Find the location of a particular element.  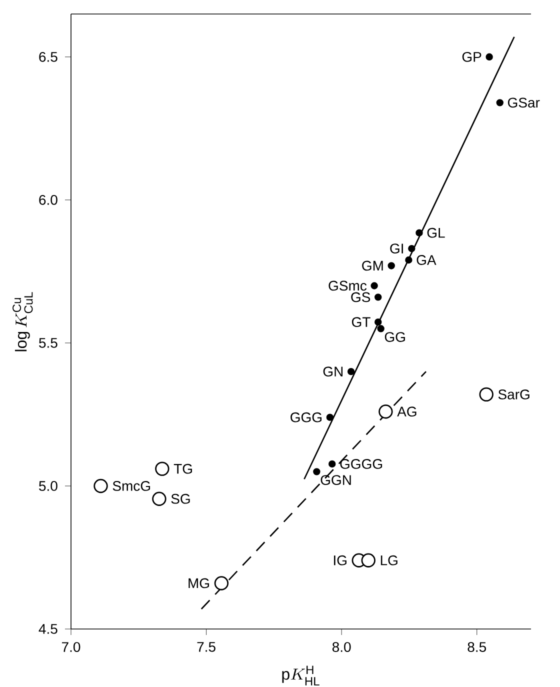

annotation: GGGG is located at coordinates (361, 464).